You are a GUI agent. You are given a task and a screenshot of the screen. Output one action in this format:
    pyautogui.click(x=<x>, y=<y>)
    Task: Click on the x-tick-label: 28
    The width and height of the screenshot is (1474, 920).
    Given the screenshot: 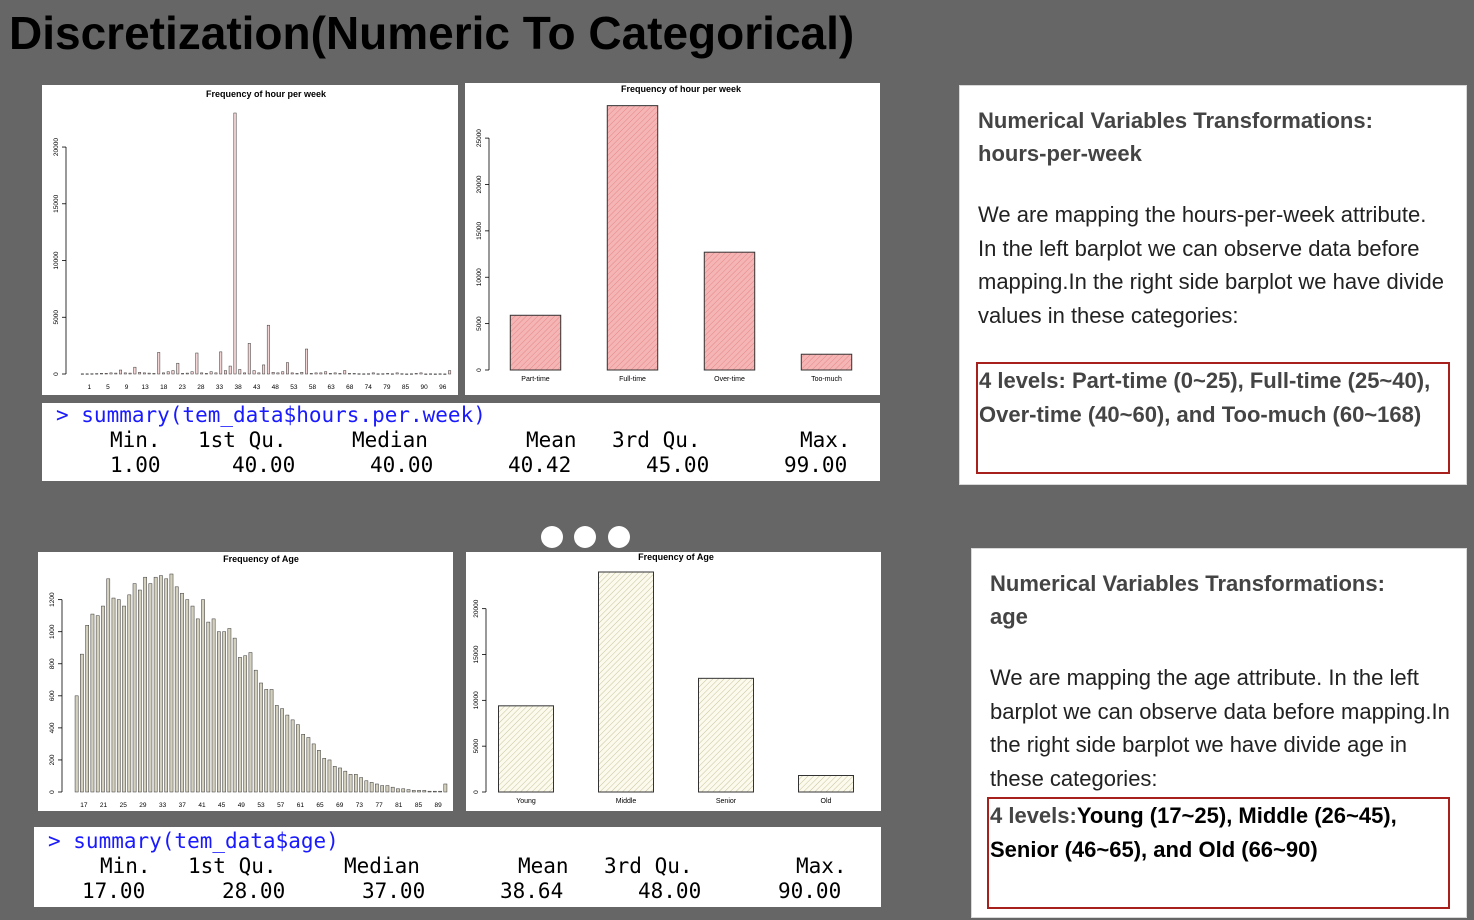 What is the action you would take?
    pyautogui.click(x=201, y=387)
    